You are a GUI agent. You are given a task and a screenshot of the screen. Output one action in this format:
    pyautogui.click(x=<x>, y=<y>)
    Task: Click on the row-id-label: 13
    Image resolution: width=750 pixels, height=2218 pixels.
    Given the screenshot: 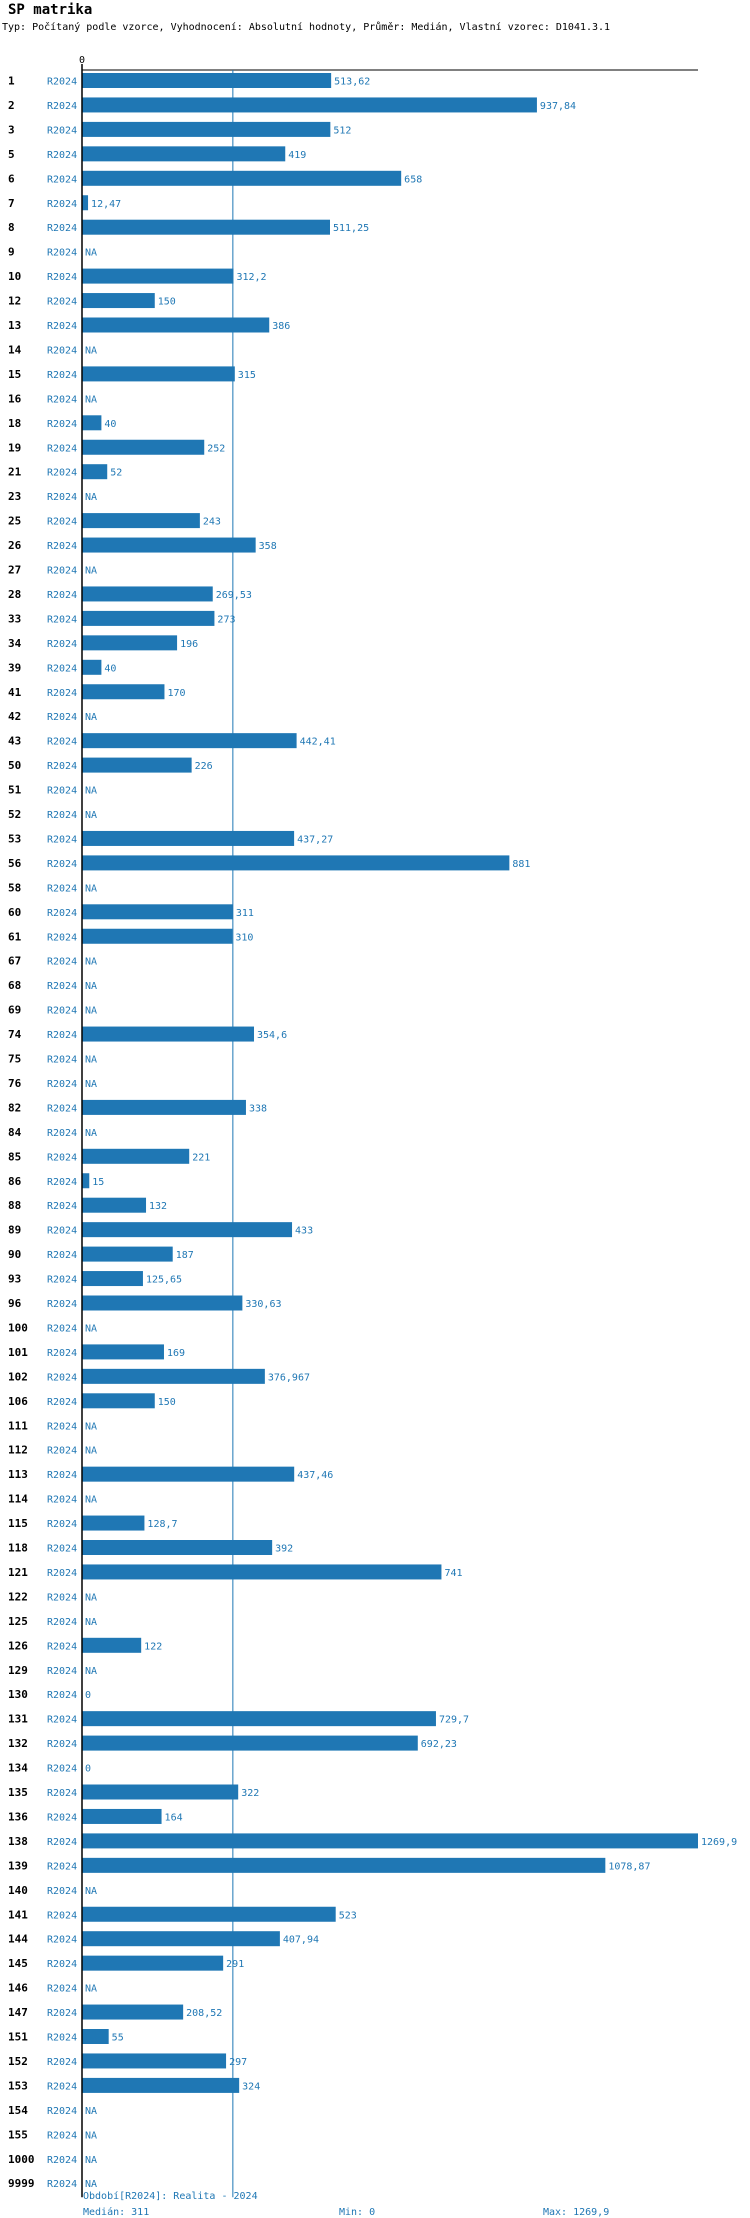 What is the action you would take?
    pyautogui.click(x=14, y=325)
    